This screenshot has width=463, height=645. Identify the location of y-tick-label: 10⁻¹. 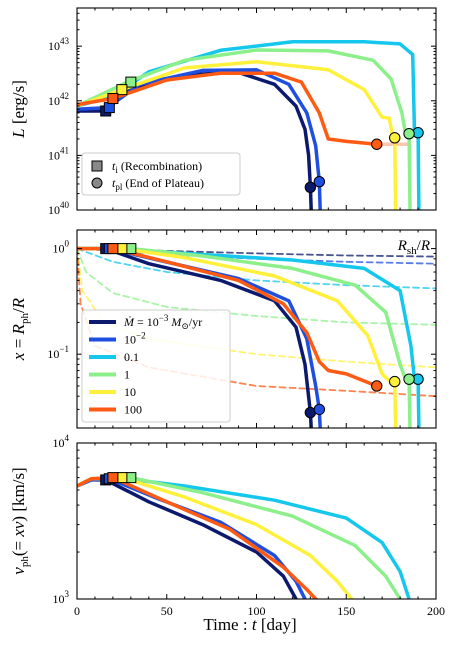
(58, 352).